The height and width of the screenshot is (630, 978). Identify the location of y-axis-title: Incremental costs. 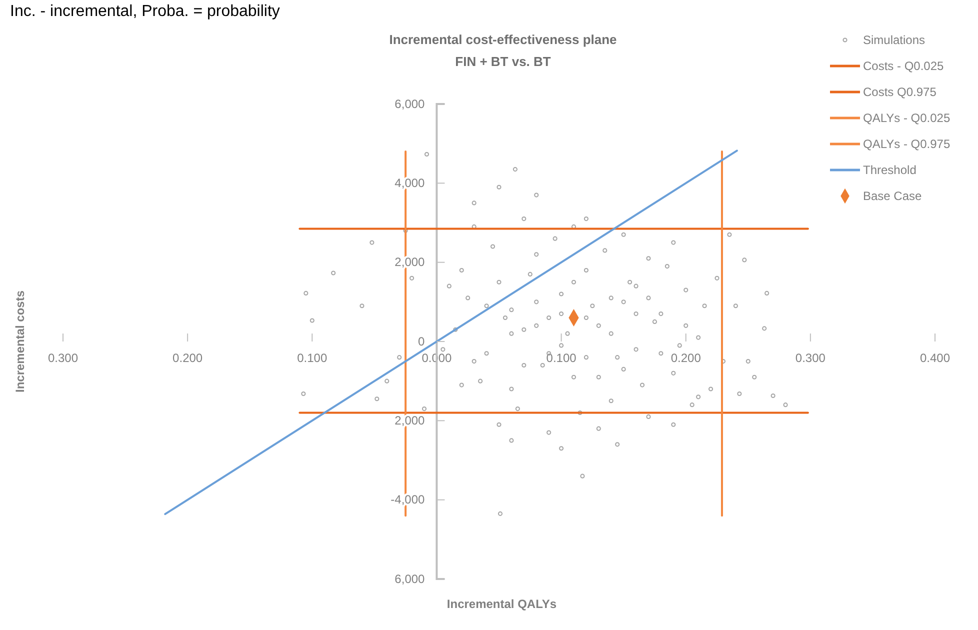
(20, 341).